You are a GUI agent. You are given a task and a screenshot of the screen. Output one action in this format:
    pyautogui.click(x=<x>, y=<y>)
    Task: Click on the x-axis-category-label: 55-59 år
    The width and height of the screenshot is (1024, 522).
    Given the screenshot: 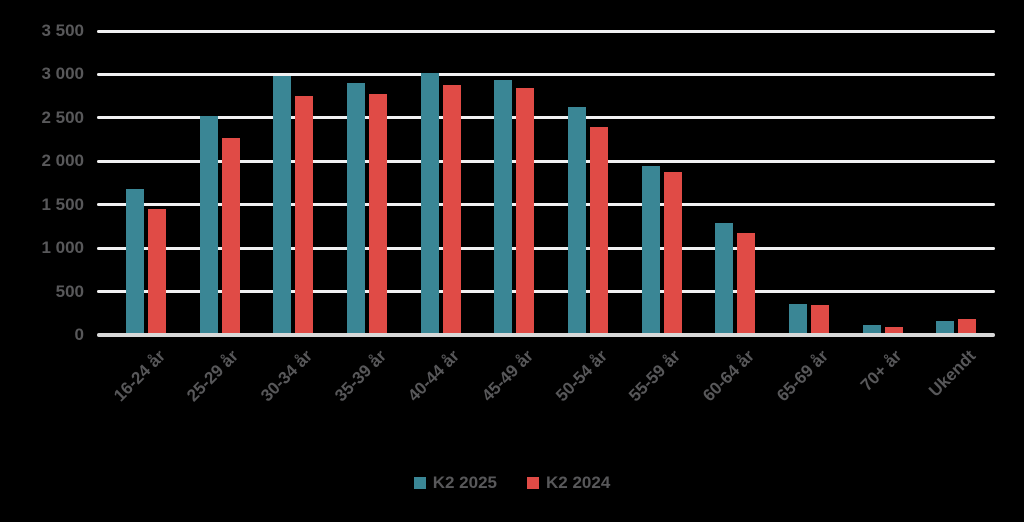 What is the action you would take?
    pyautogui.click(x=655, y=376)
    